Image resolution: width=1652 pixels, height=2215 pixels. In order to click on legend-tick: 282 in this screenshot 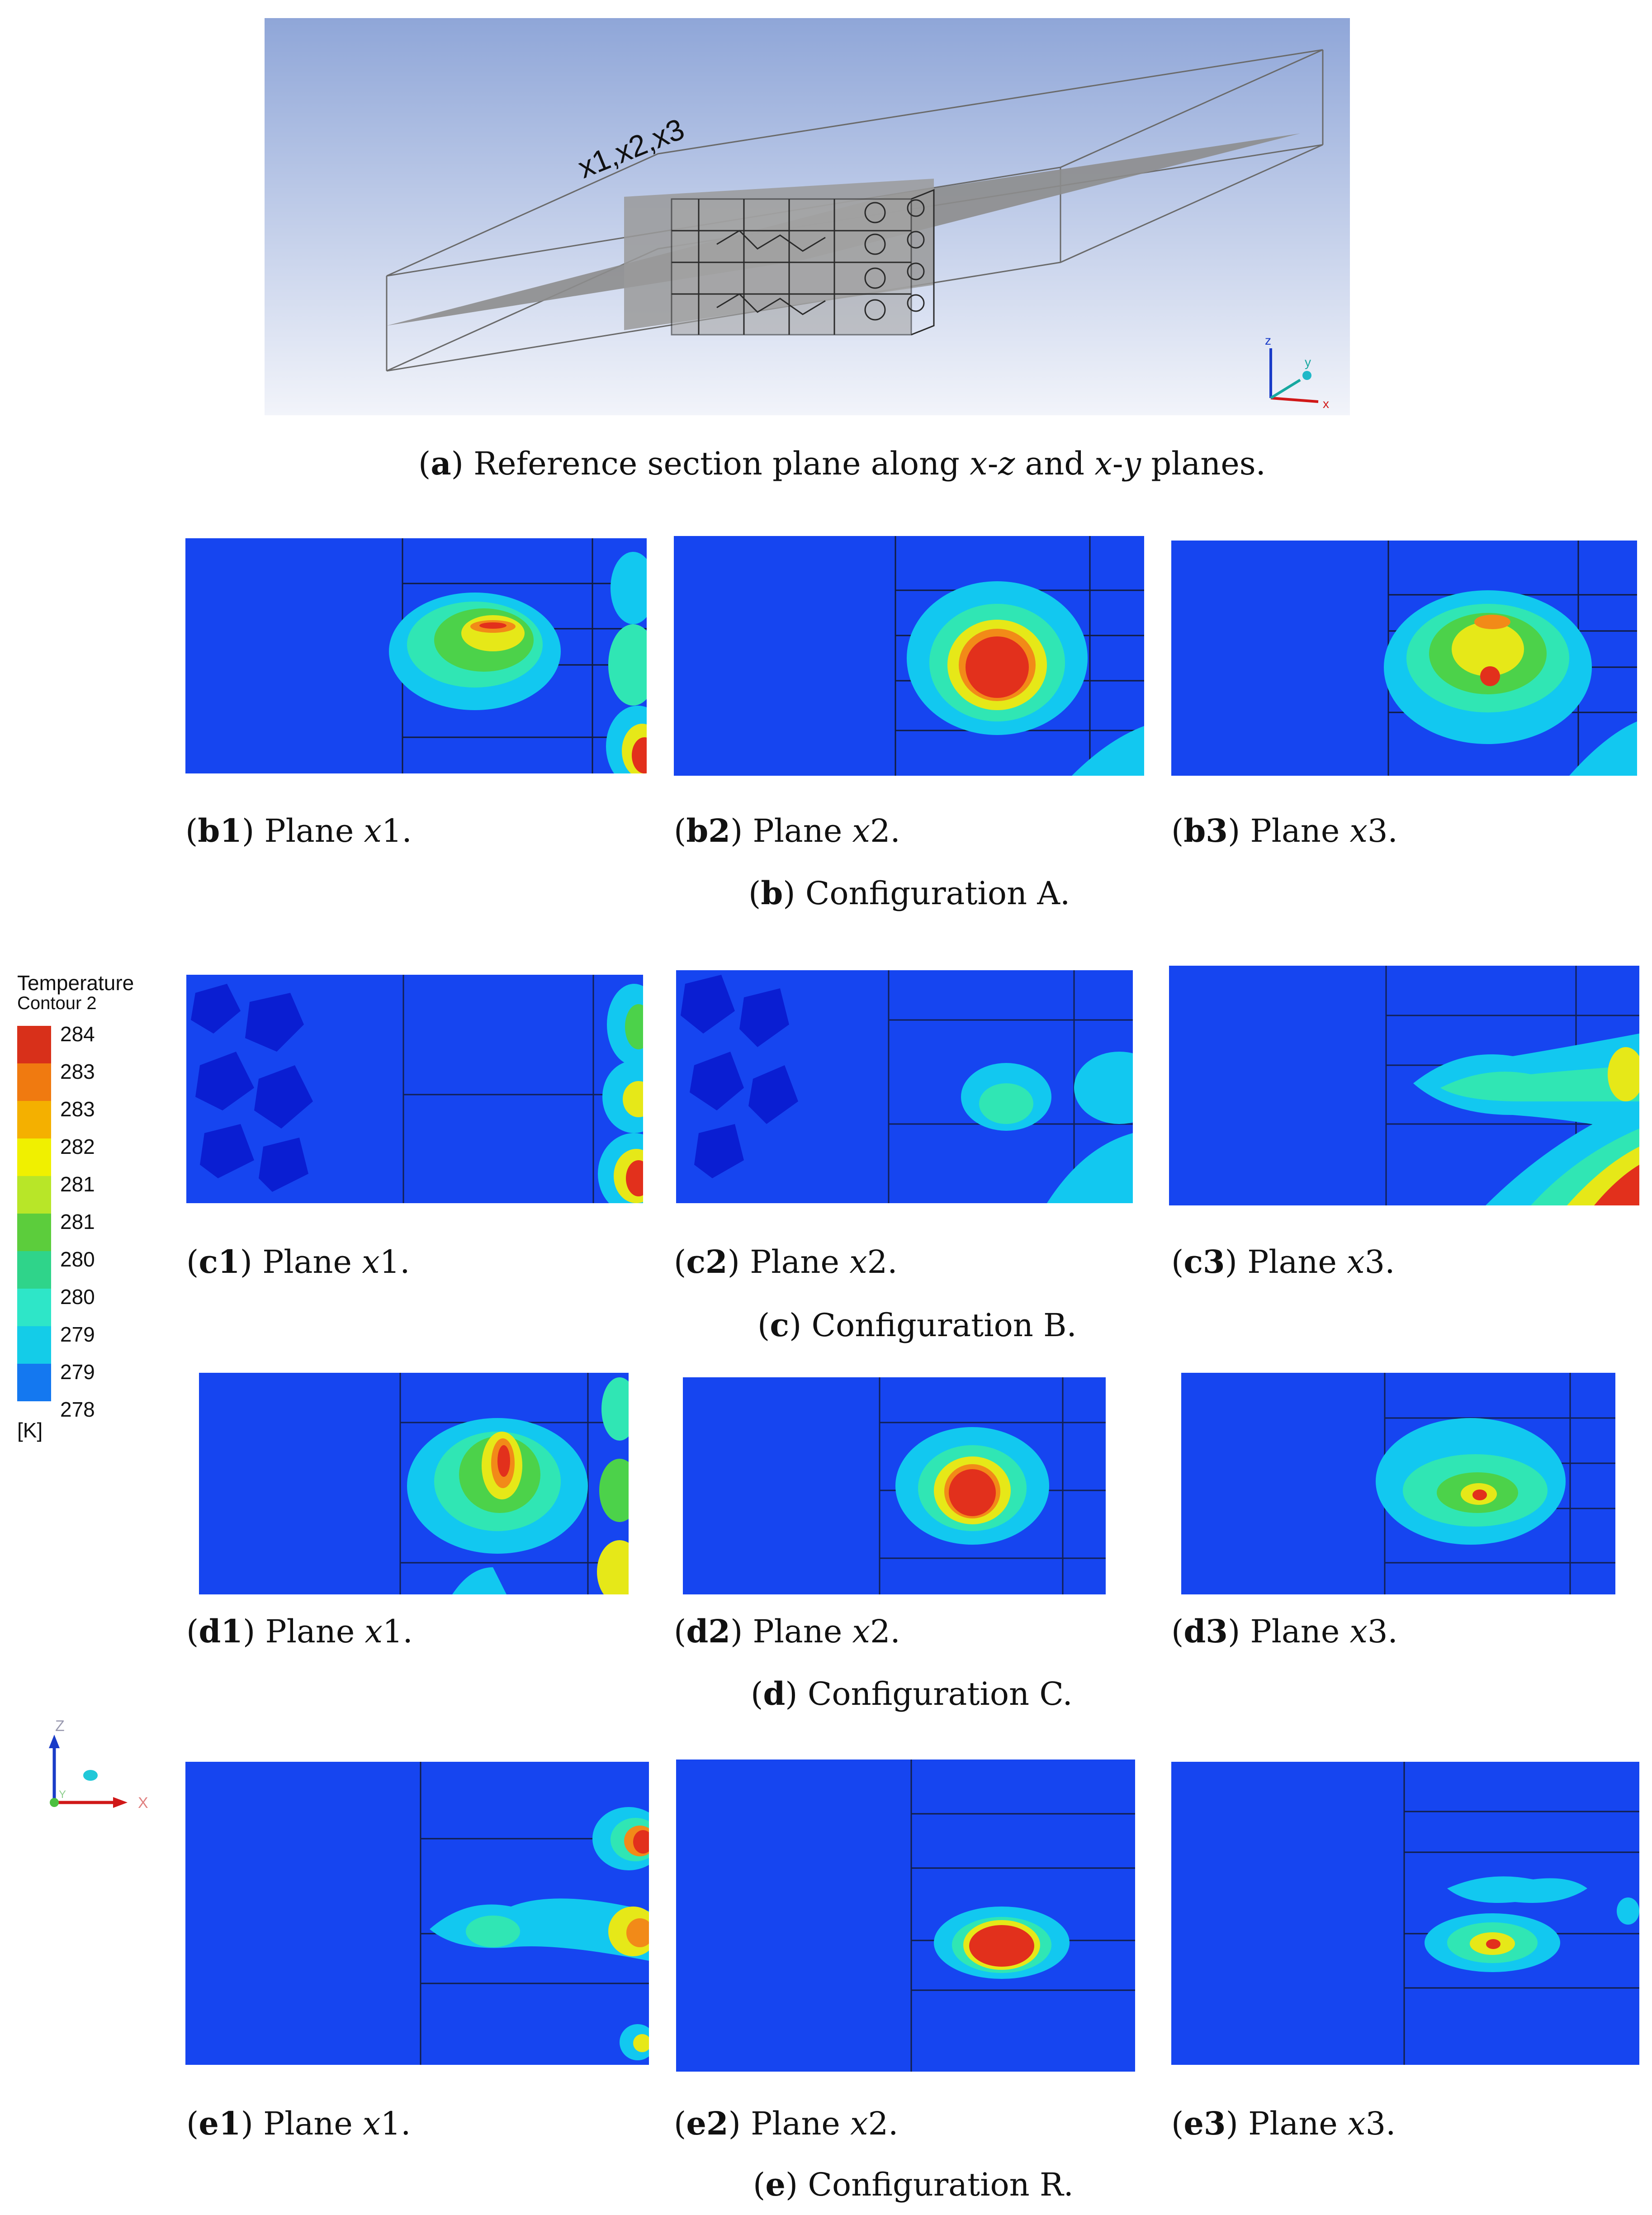, I will do `click(78, 1146)`.